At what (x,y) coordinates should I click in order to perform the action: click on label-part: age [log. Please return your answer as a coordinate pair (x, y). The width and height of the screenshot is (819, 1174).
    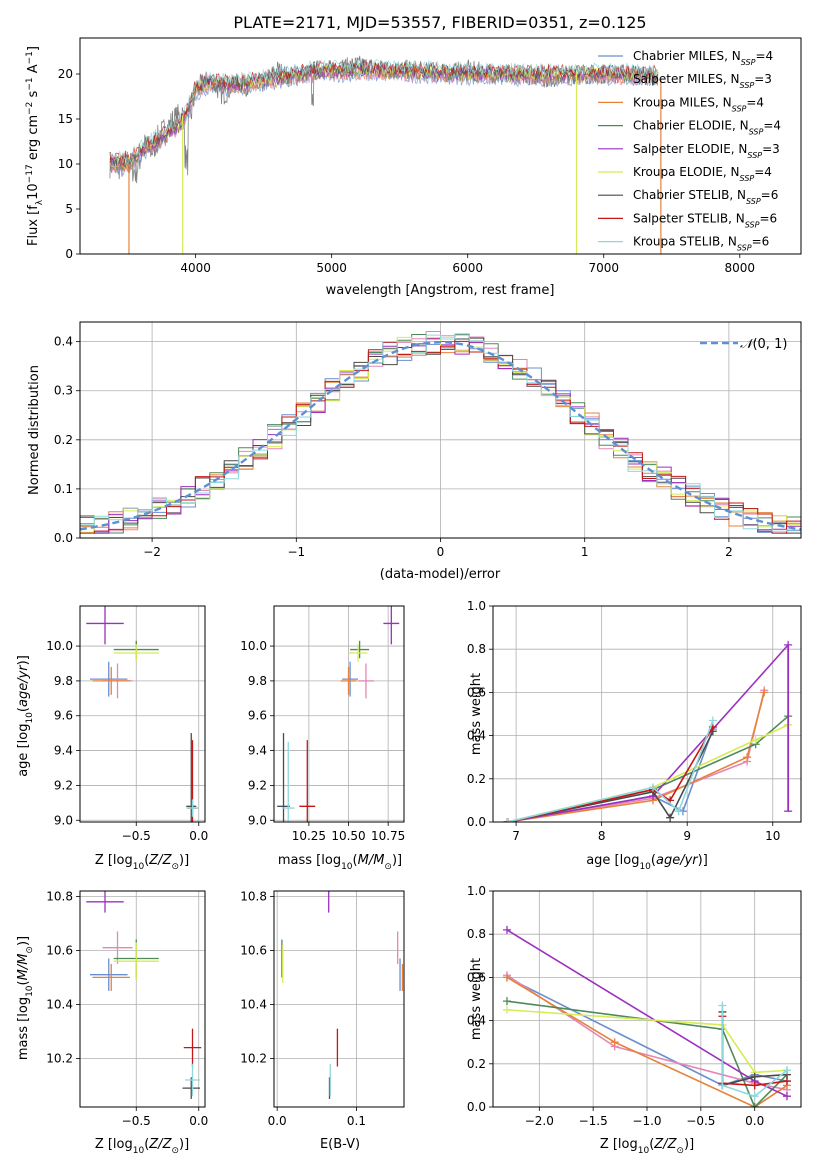
    Looking at the image, I should click on (612, 860).